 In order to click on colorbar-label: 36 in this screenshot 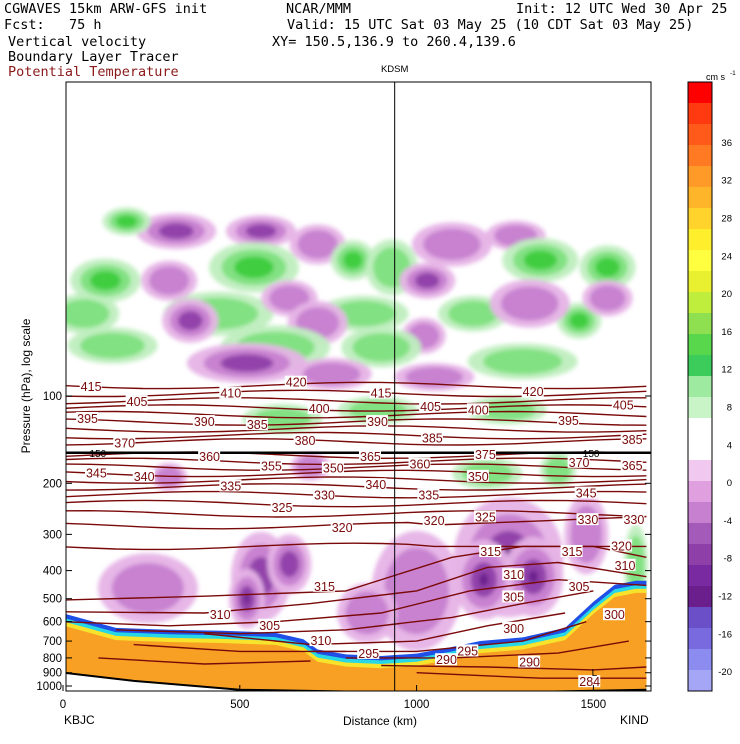, I will do `click(726, 143)`.